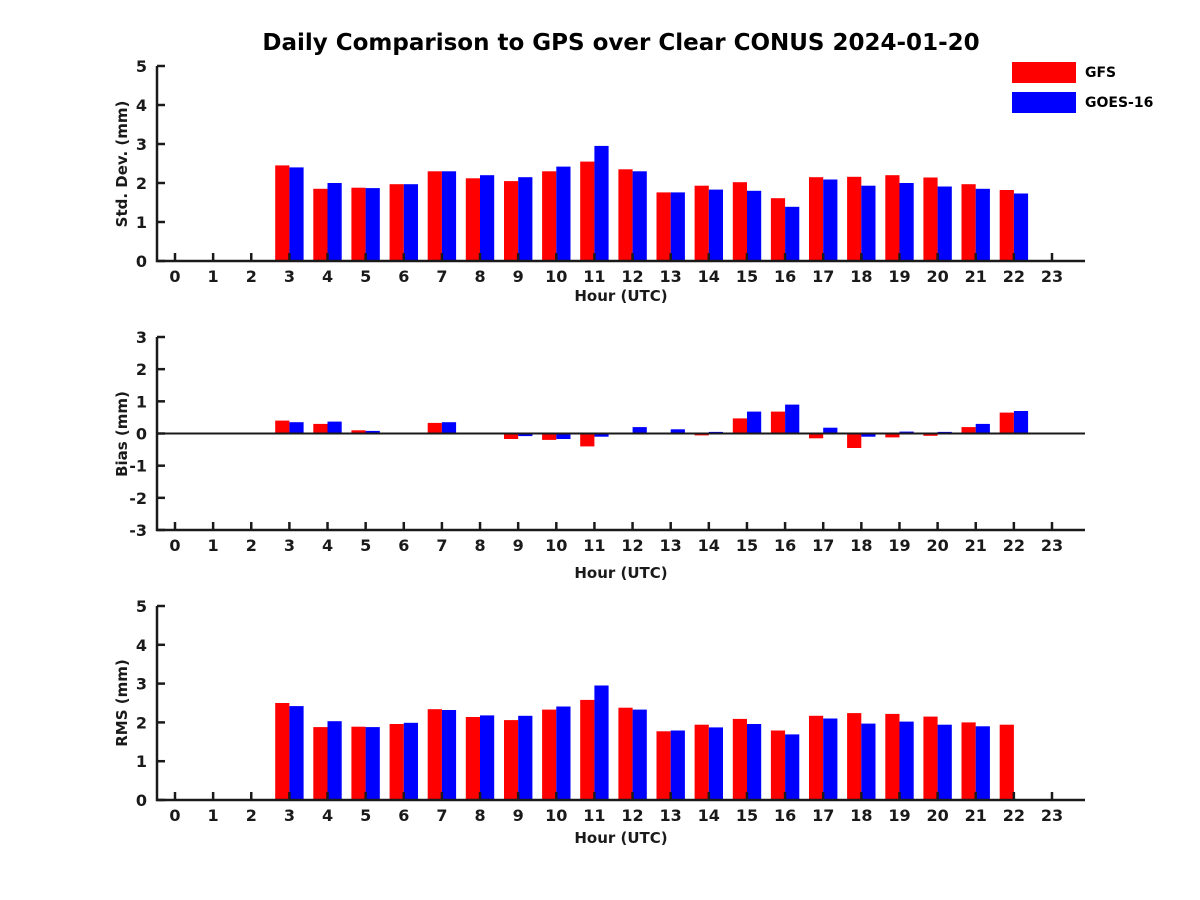 The image size is (1200, 900). I want to click on x-tick-label: 11, so click(594, 815).